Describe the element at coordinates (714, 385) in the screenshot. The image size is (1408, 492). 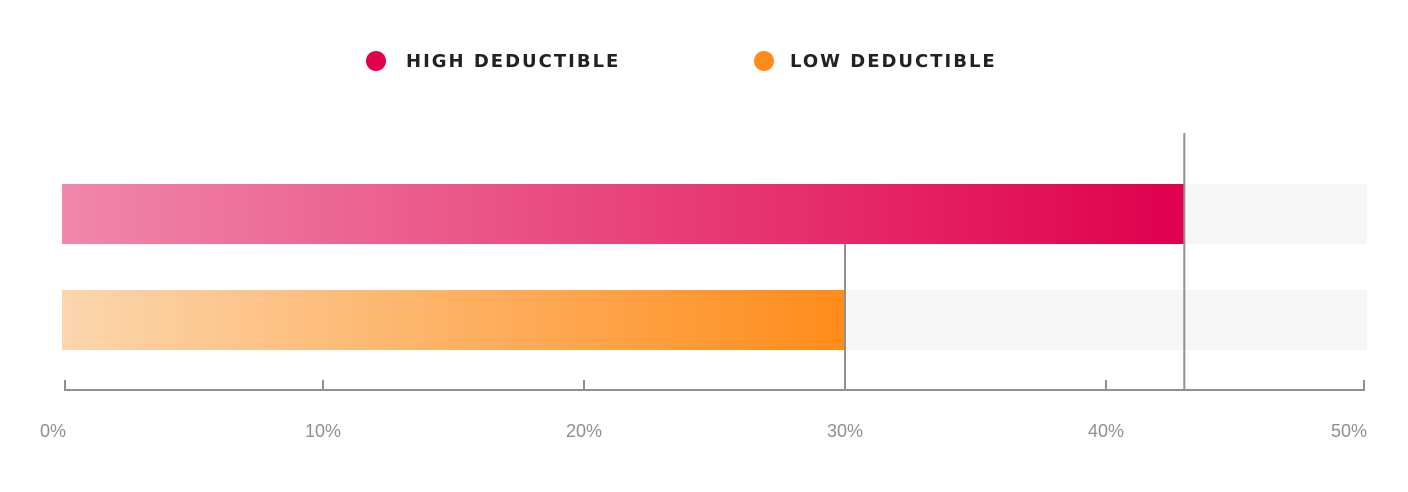
I see `x-axis-ticks` at that location.